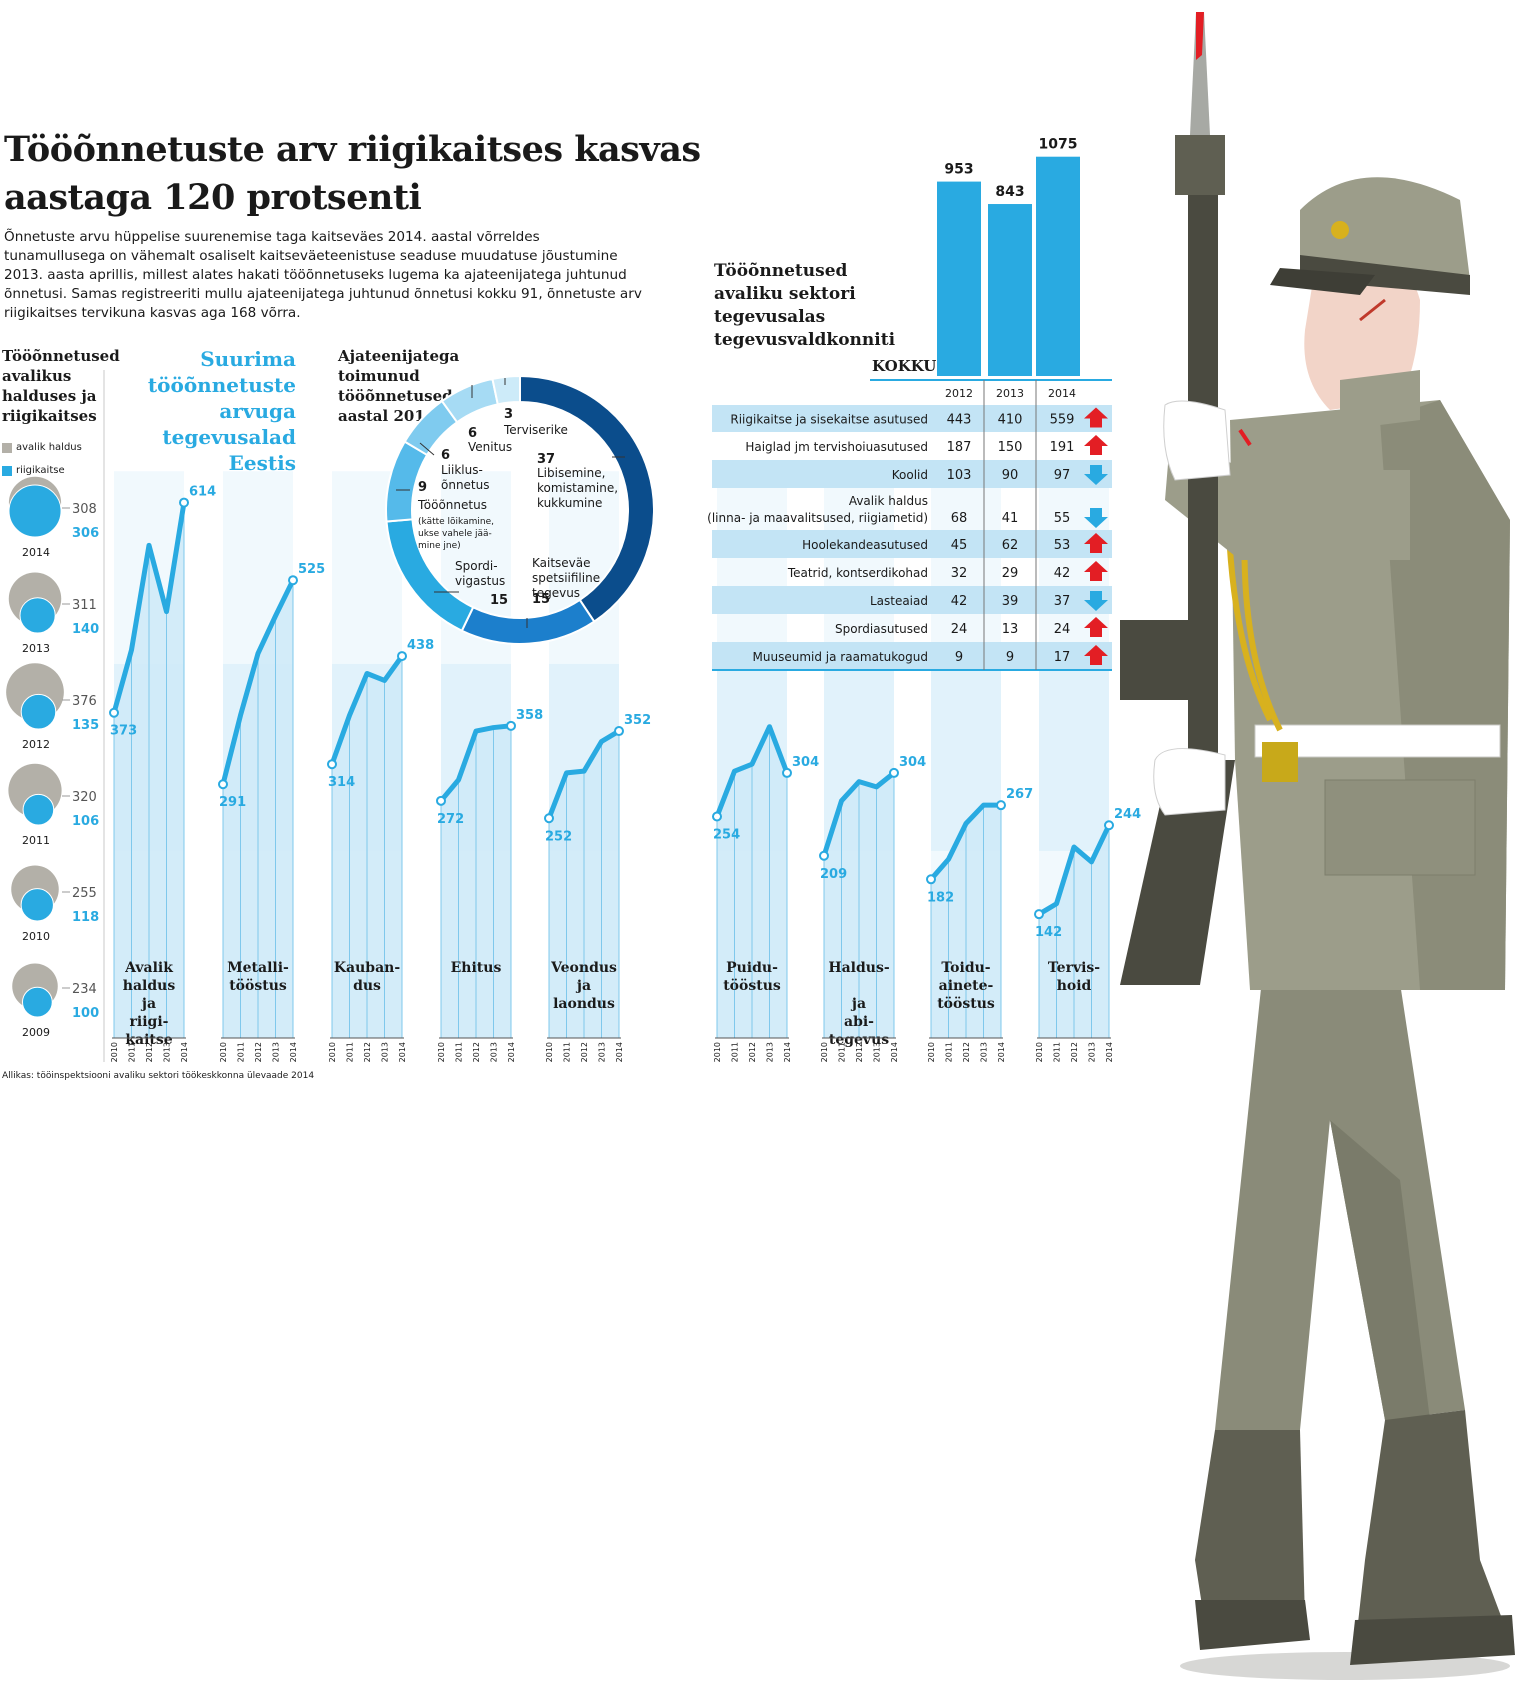 The height and width of the screenshot is (1688, 1536). Describe the element at coordinates (959, 393) in the screenshot. I see `table-col-header: 2012` at that location.